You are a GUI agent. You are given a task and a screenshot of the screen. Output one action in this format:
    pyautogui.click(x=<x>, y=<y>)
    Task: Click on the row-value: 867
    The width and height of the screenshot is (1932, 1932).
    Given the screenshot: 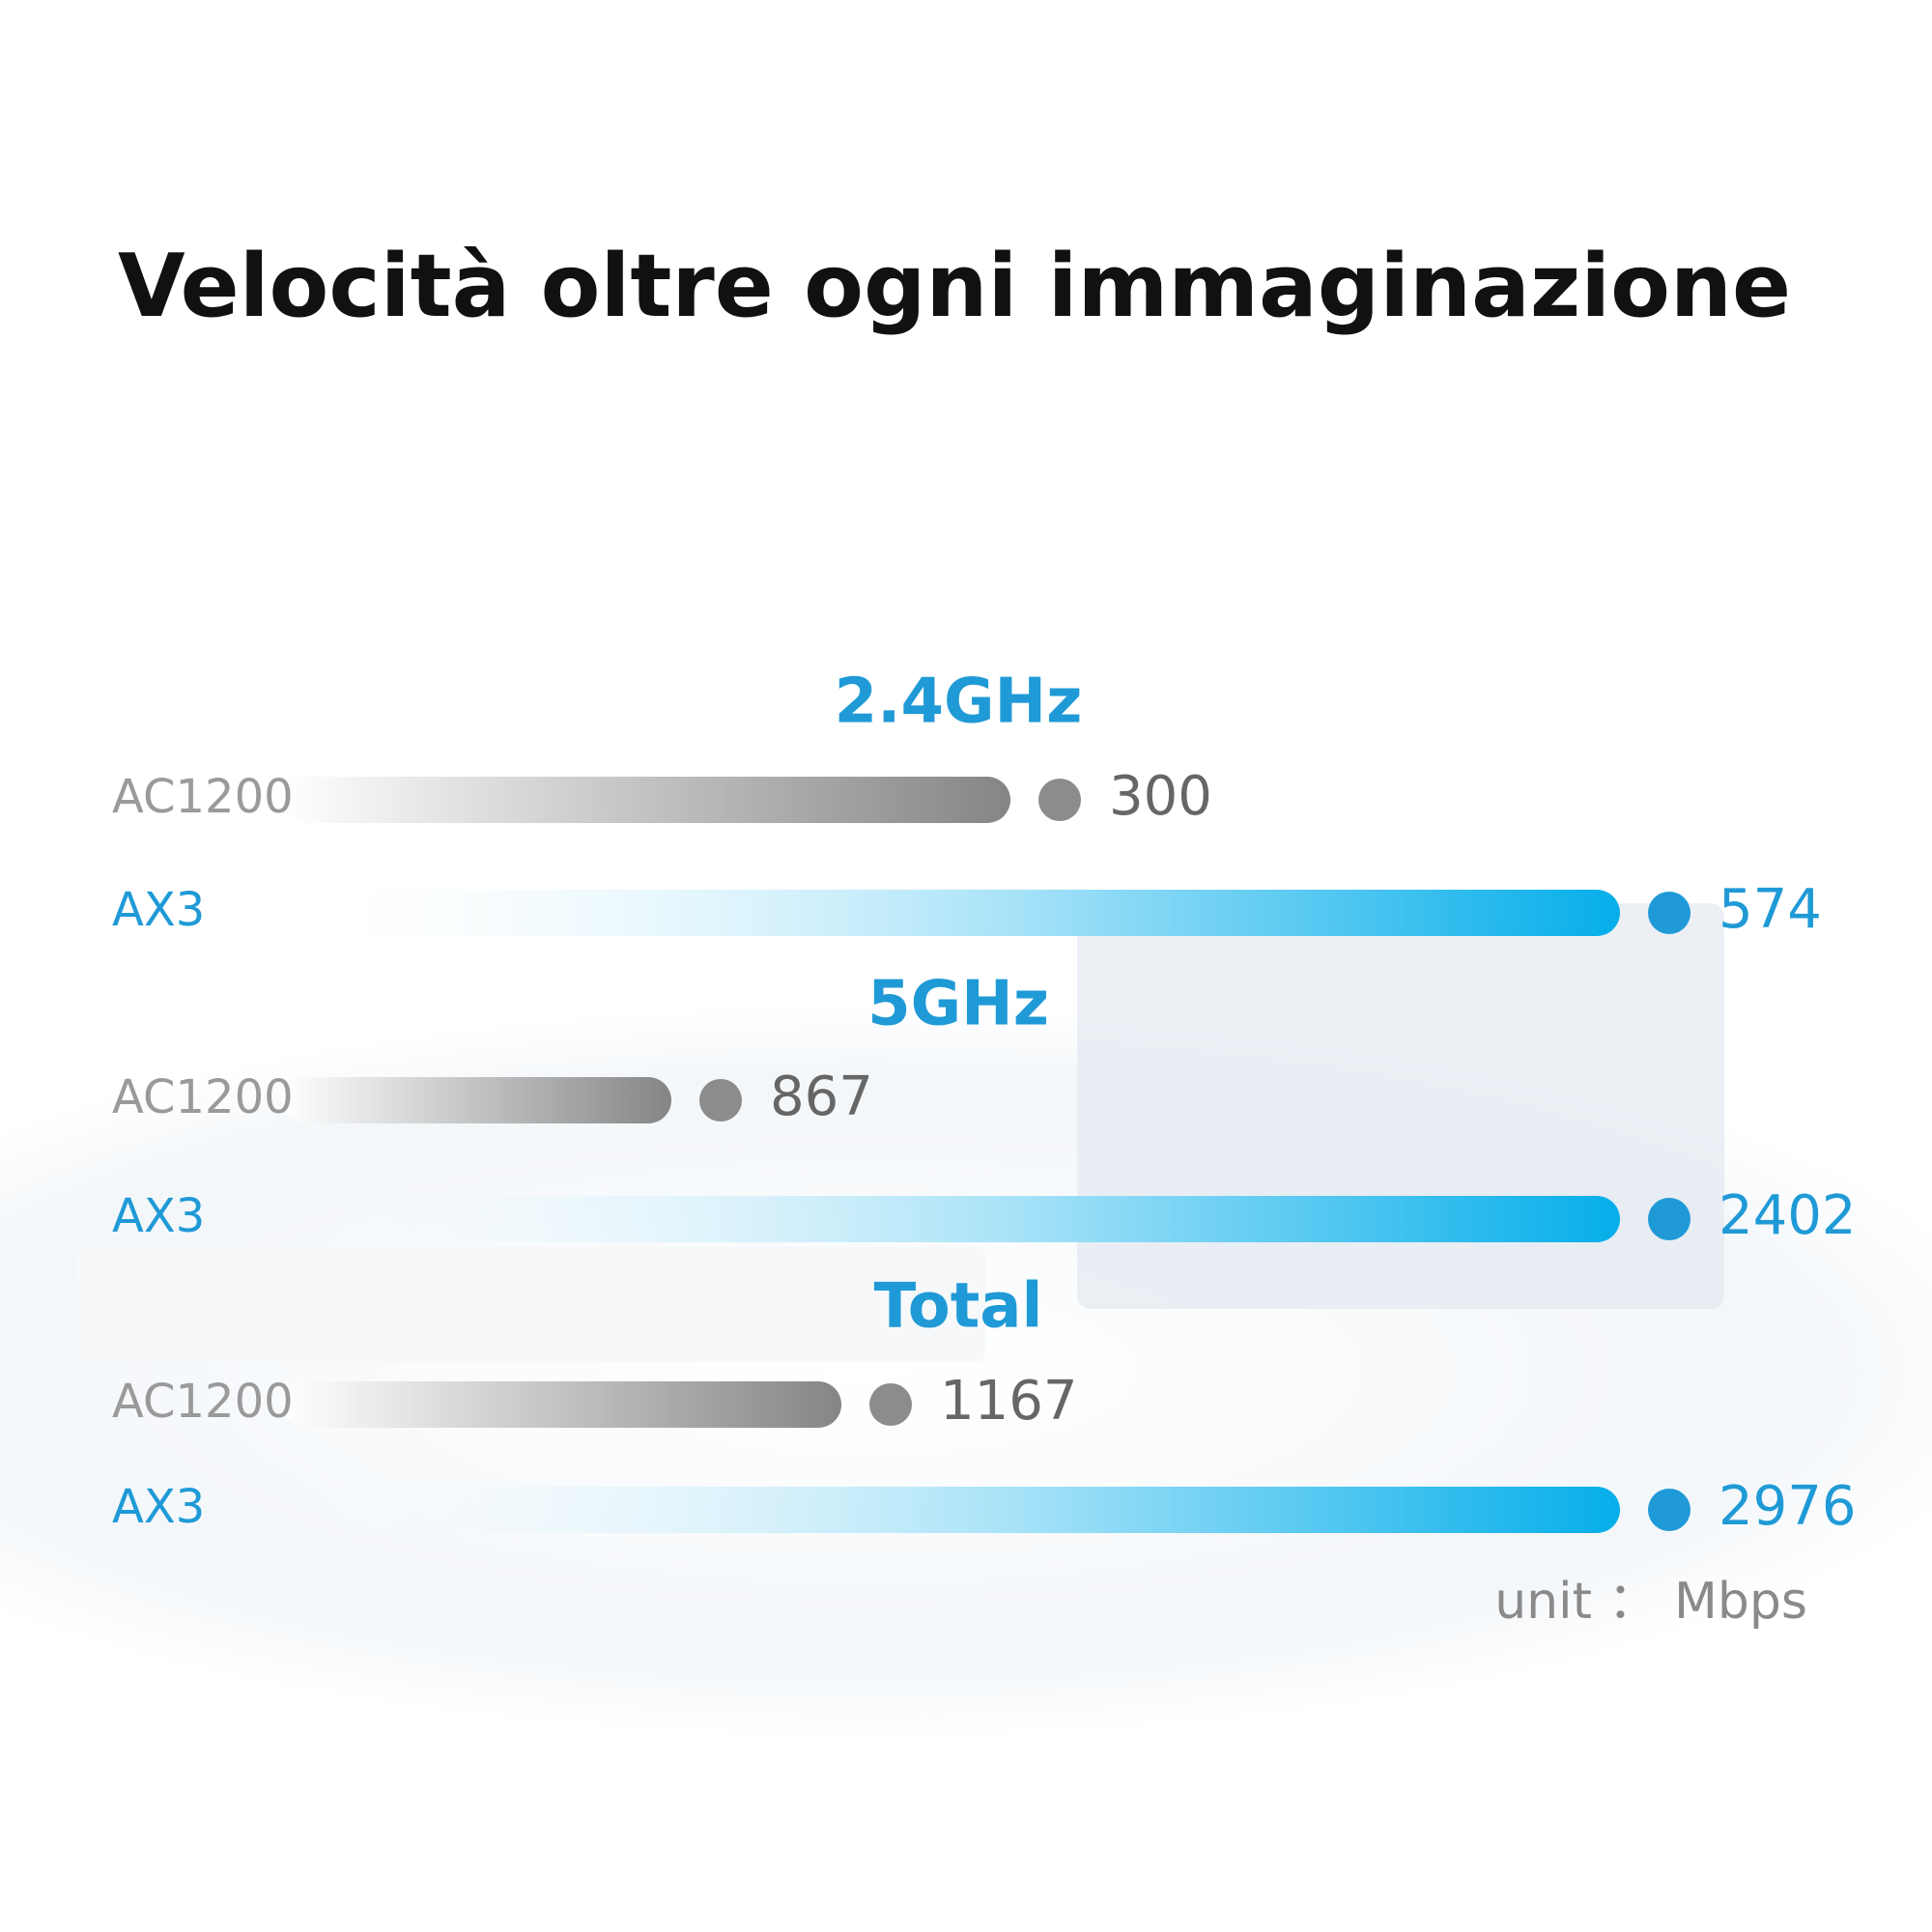 What is the action you would take?
    pyautogui.click(x=821, y=1096)
    